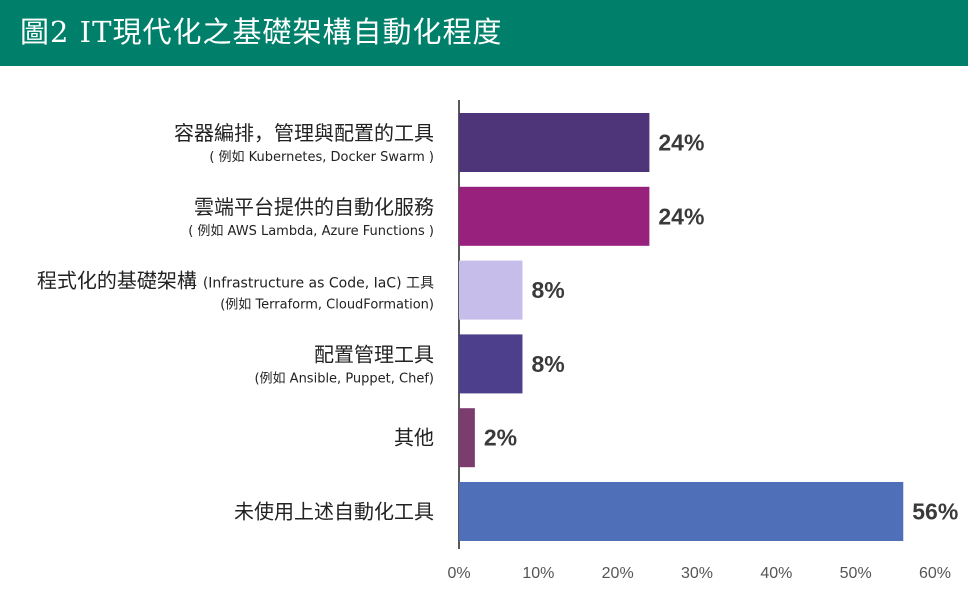 This screenshot has height=613, width=968. What do you see at coordinates (681, 143) in the screenshot?
I see `value-label-0: 24%` at bounding box center [681, 143].